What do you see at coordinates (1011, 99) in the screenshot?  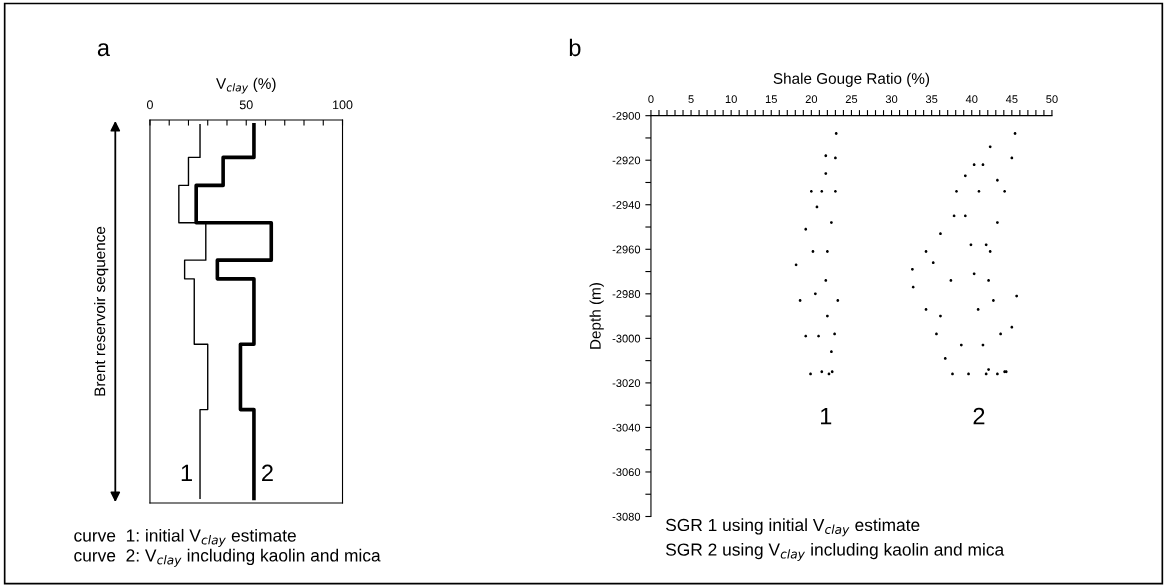 I see `x-tick-label: 45` at bounding box center [1011, 99].